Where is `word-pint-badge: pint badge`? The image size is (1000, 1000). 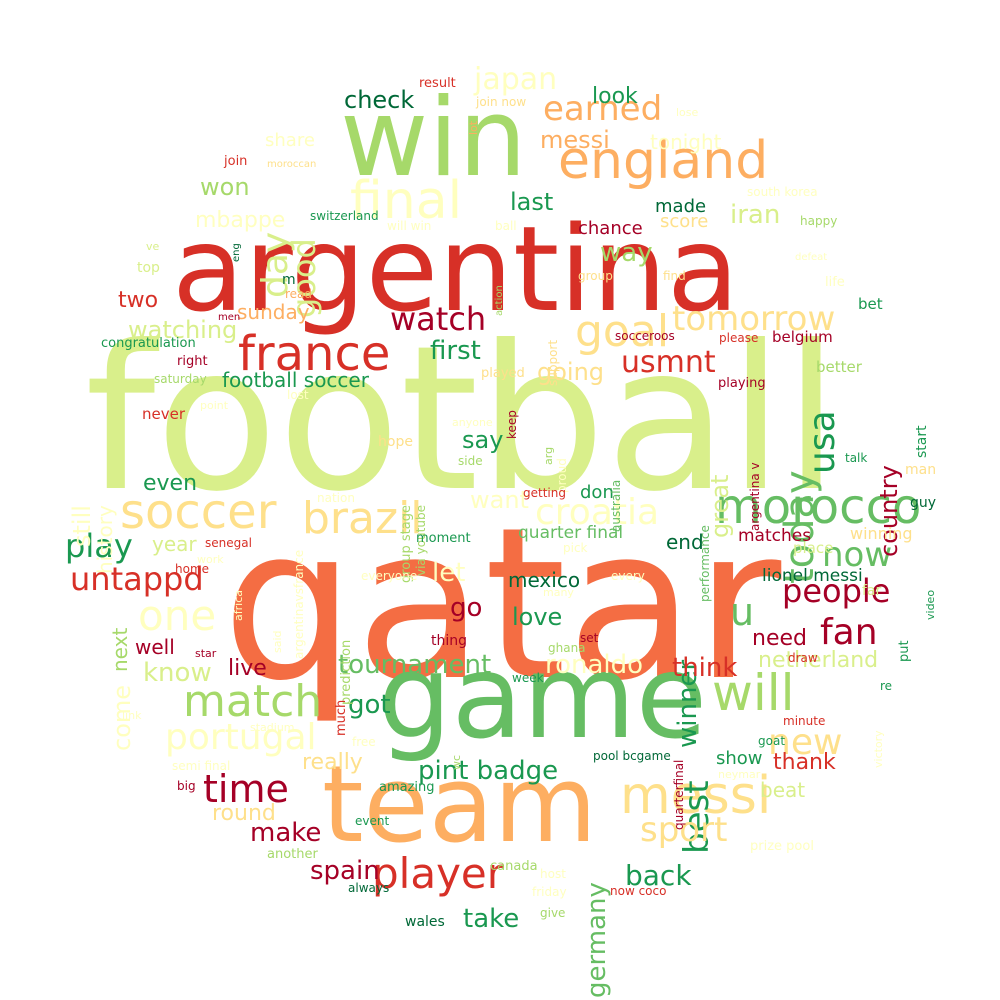 word-pint-badge: pint badge is located at coordinates (488, 771).